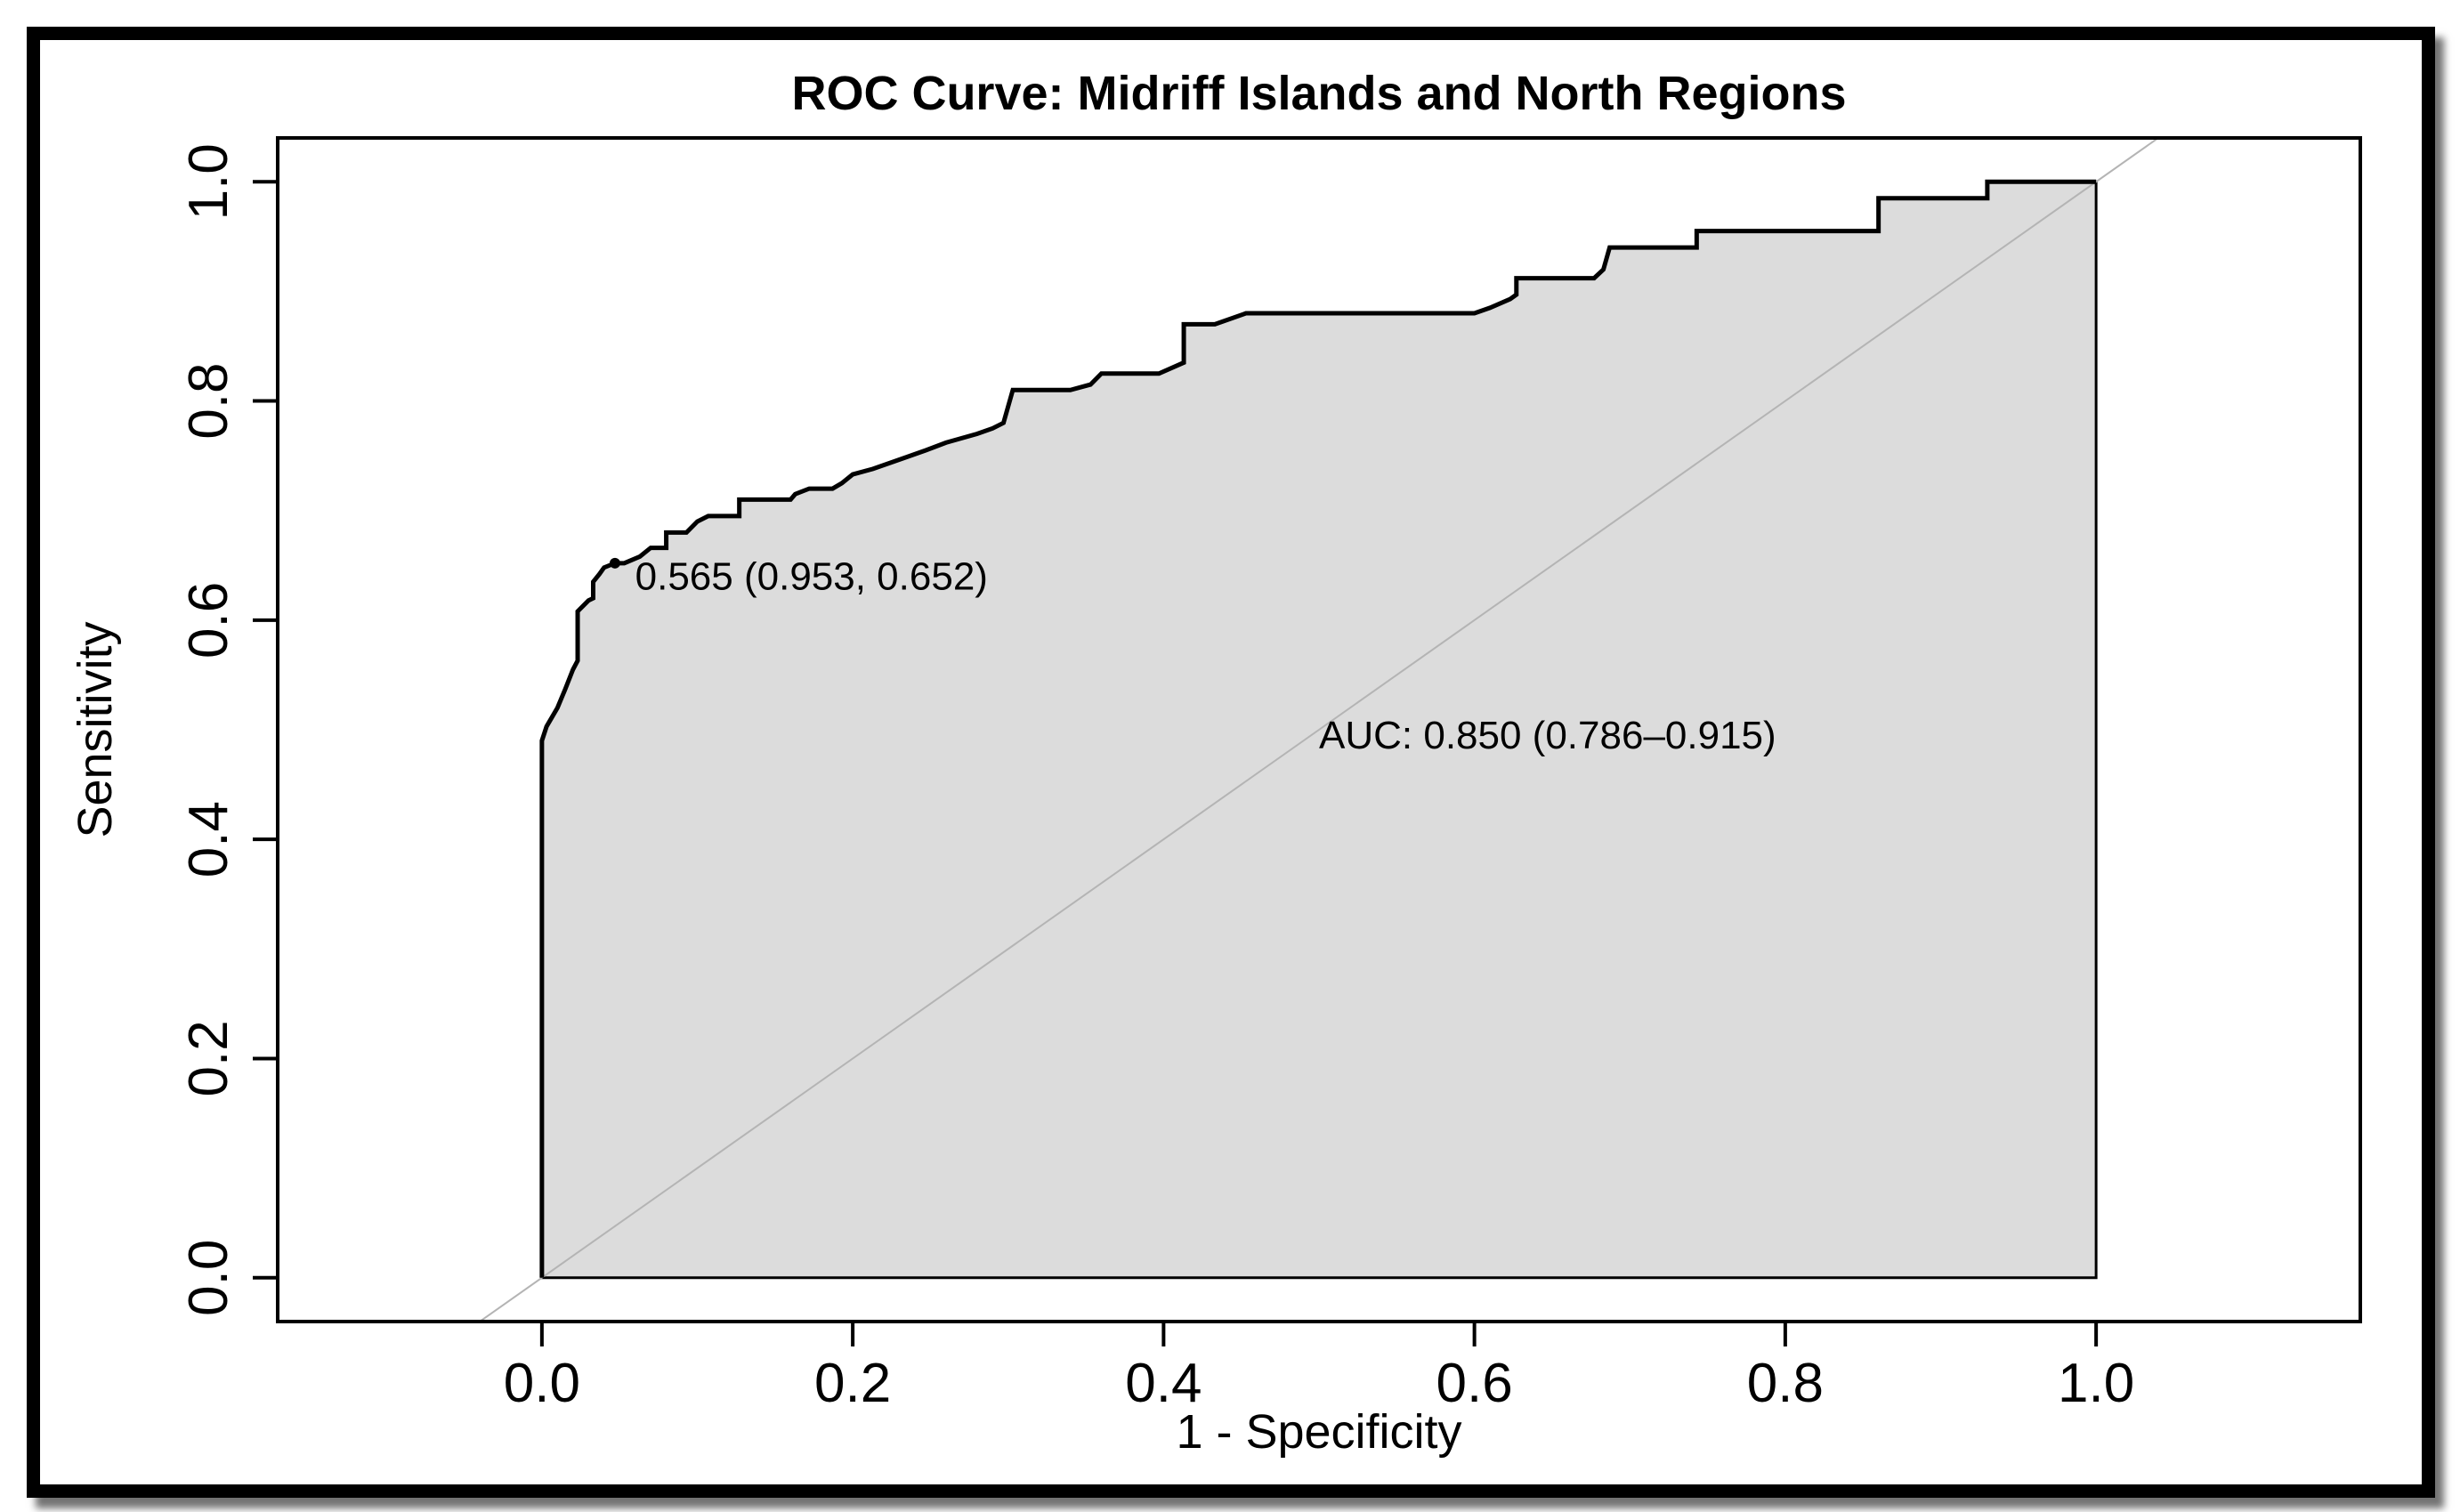 The image size is (2460, 1512). I want to click on annotation-label: AUC: 0.850 (0.786–0.915), so click(1547, 735).